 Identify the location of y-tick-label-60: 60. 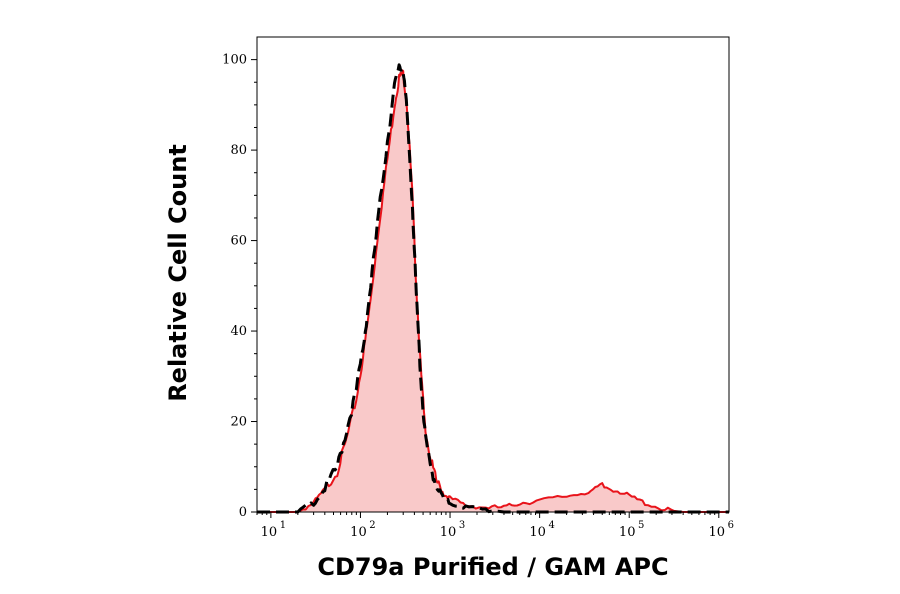
(238, 241).